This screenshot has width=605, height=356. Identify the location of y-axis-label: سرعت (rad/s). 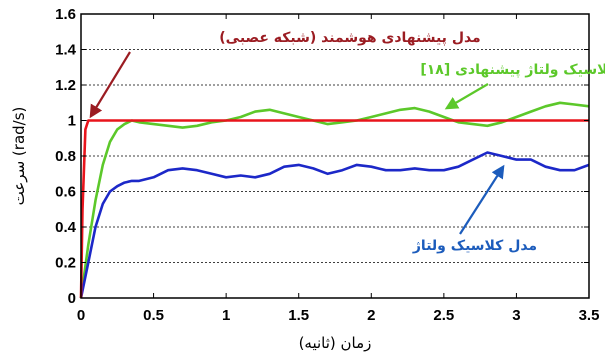
(19, 156).